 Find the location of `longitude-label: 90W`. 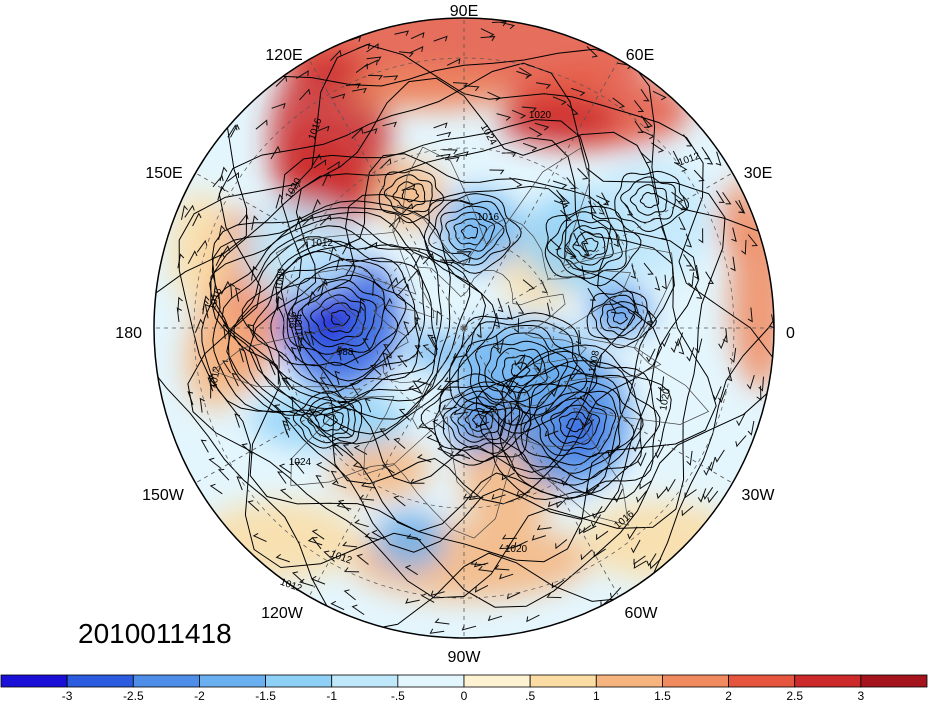

longitude-label: 90W is located at coordinates (465, 657).